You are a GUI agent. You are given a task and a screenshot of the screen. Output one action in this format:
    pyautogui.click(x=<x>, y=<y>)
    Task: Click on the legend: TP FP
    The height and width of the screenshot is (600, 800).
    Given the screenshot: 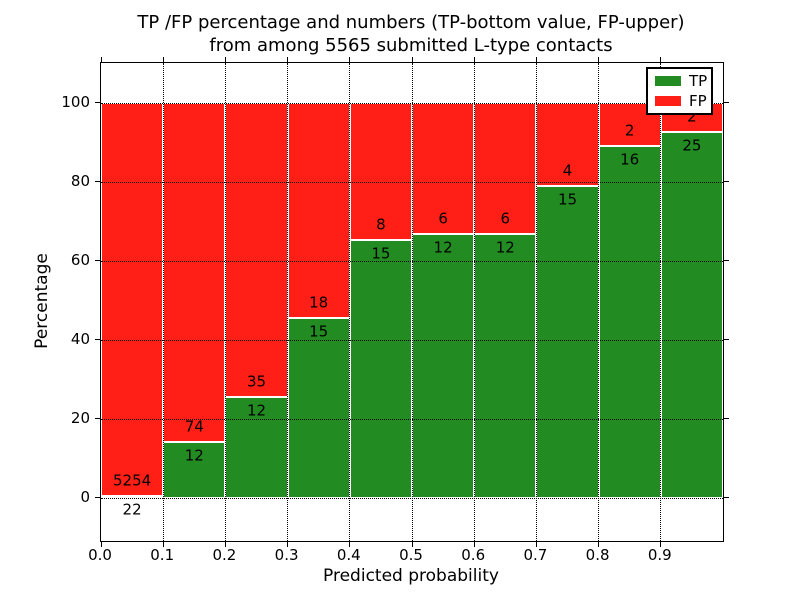 What is the action you would take?
    pyautogui.click(x=679, y=91)
    